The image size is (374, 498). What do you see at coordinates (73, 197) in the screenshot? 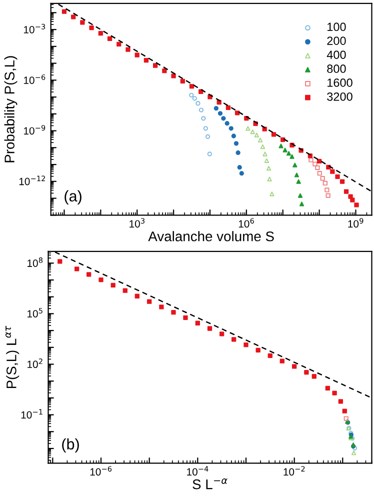
I see `annotation: (a)` at bounding box center [73, 197].